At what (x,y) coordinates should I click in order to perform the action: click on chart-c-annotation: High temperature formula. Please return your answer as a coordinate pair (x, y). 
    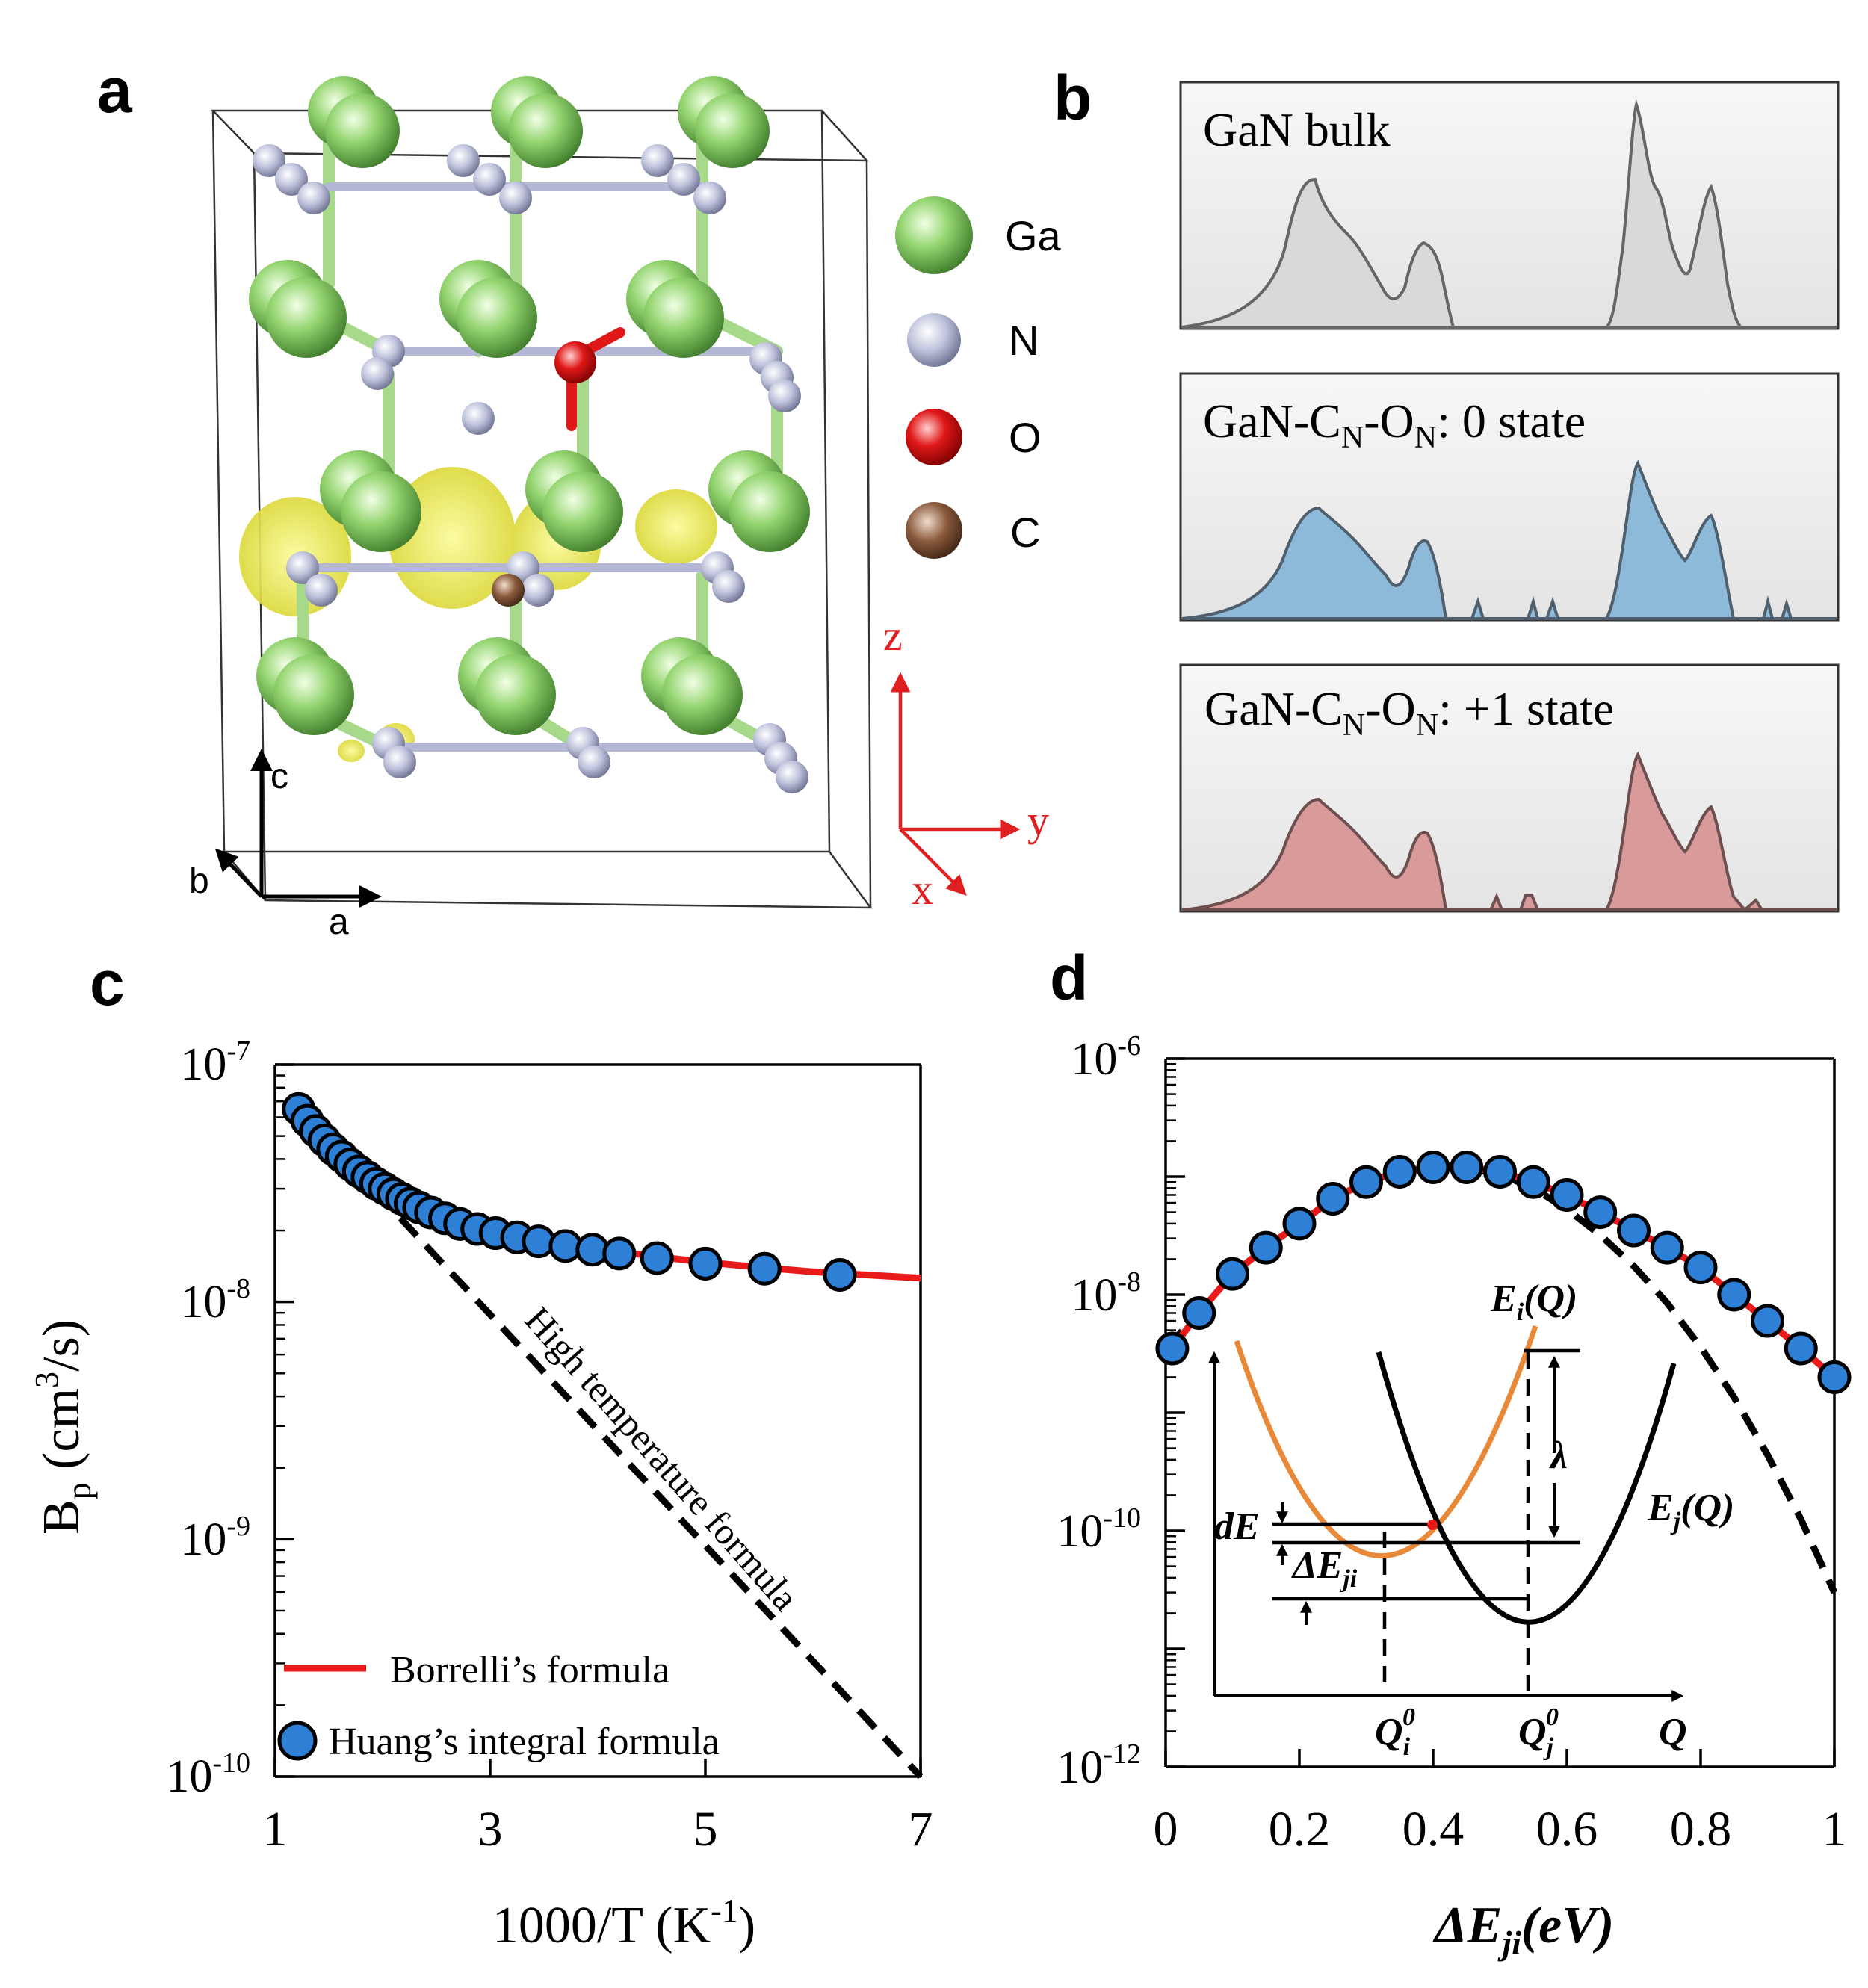
    Looking at the image, I should click on (662, 1458).